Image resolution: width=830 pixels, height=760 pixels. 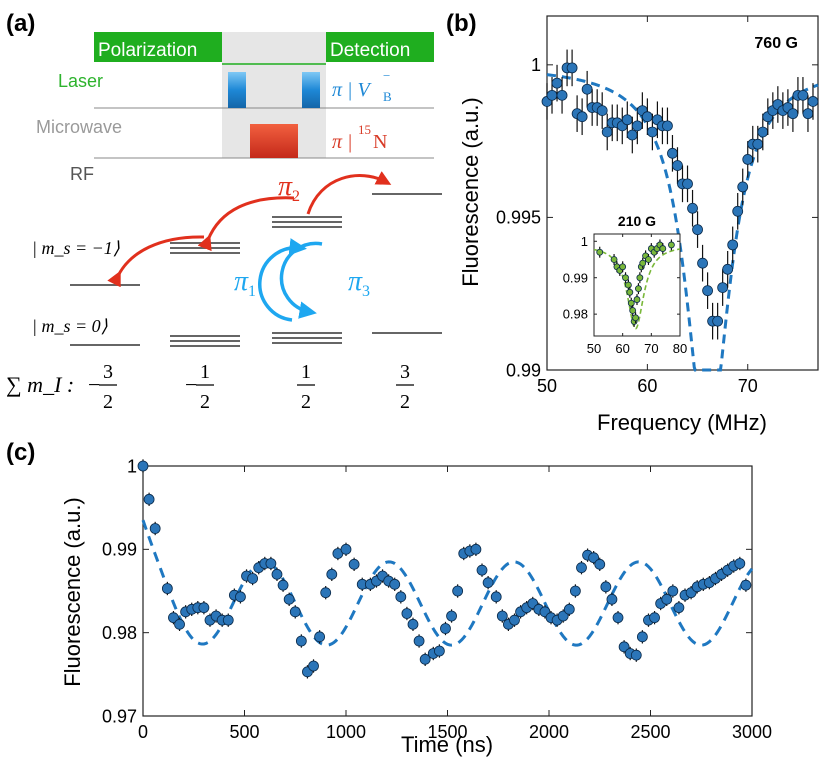 I want to click on inset-chart: 50 60 70 80 0.98 0.99 1 210 G, so click(x=625, y=284).